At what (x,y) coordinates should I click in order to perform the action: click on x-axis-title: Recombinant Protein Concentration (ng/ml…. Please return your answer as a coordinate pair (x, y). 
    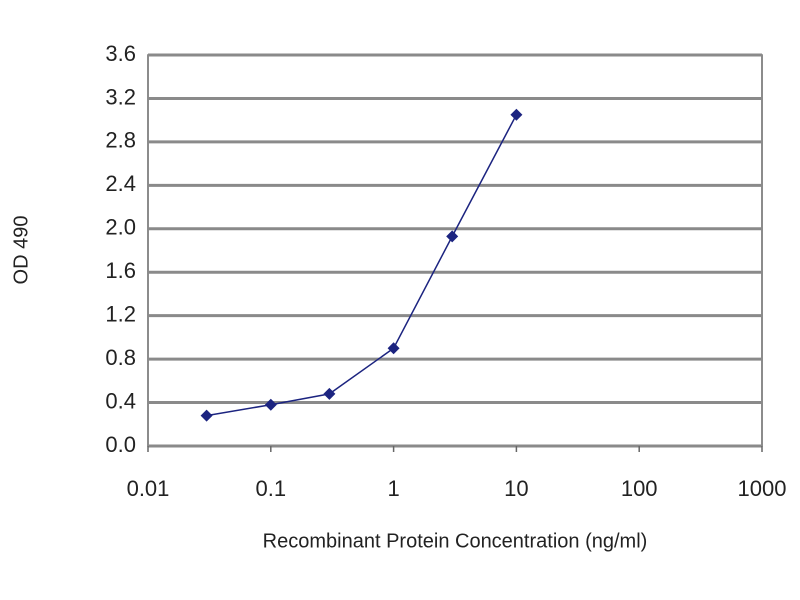
    Looking at the image, I should click on (455, 541).